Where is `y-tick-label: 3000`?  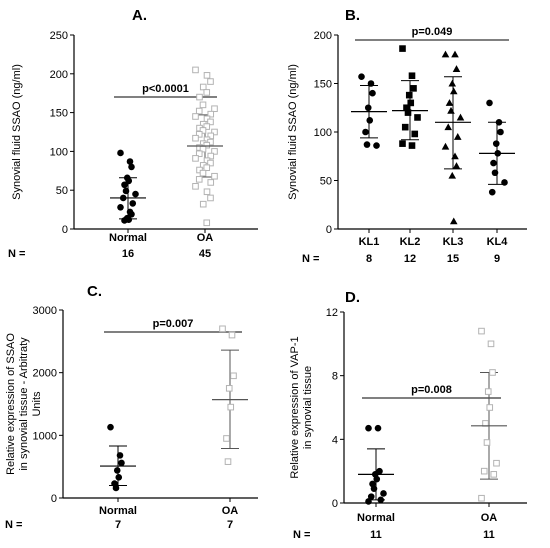 y-tick-label: 3000 is located at coordinates (45, 311).